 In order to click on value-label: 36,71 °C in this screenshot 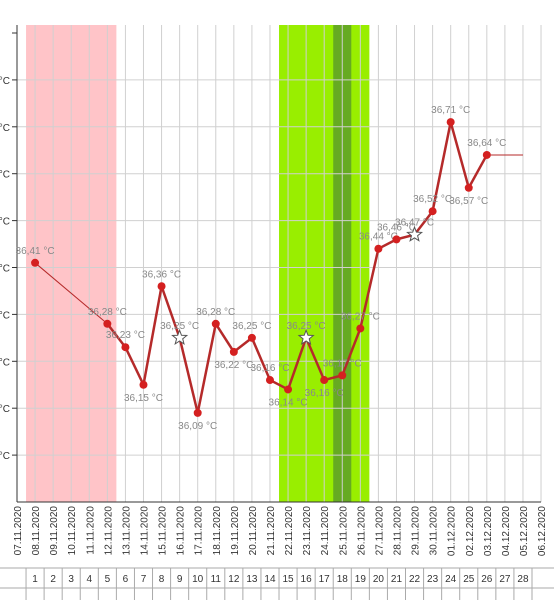, I will do `click(450, 110)`.